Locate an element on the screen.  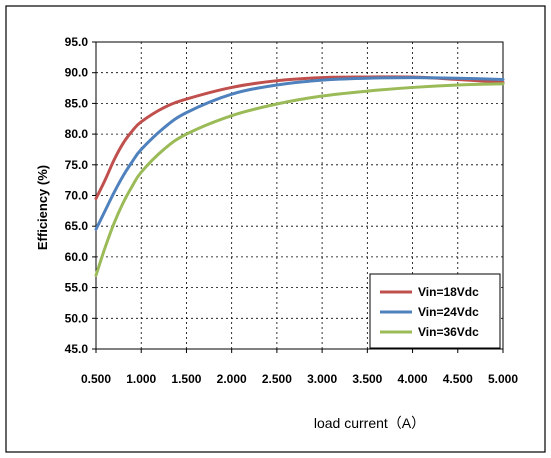
x-tick-label: 4.000 is located at coordinates (413, 379).